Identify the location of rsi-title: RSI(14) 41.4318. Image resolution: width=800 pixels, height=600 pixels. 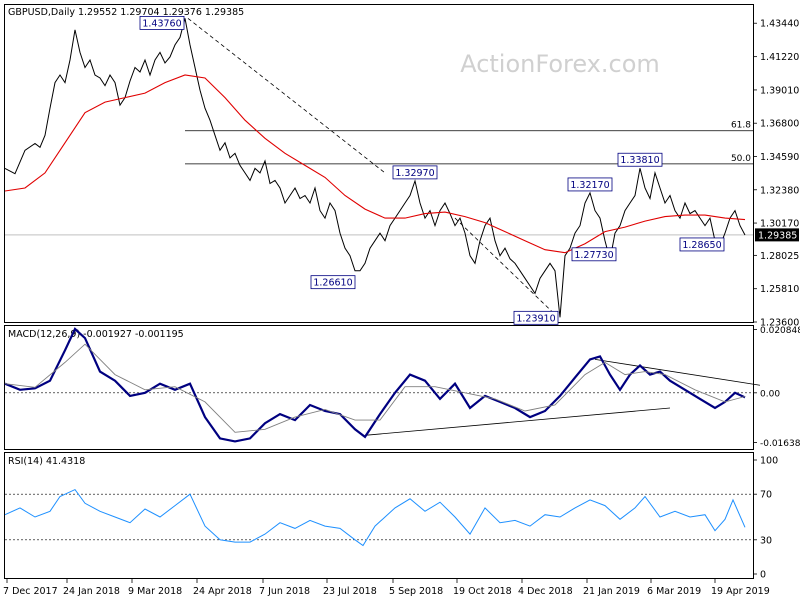
(46, 461).